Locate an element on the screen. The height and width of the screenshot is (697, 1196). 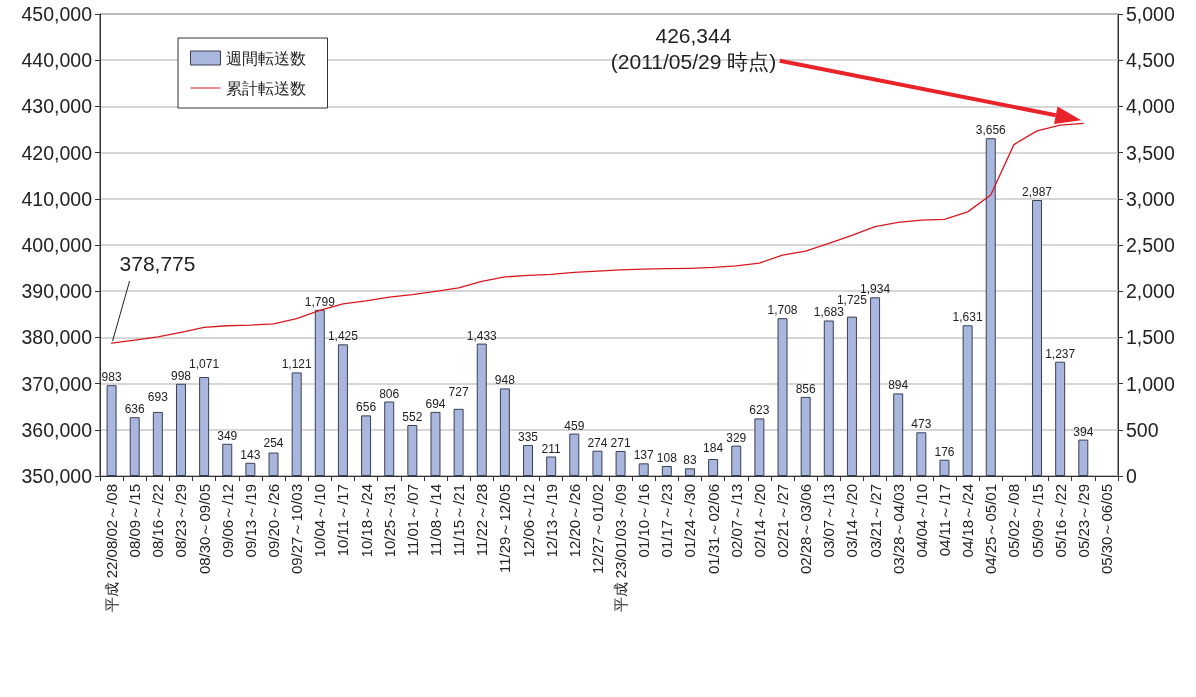
data-label: 2,987 is located at coordinates (1037, 192).